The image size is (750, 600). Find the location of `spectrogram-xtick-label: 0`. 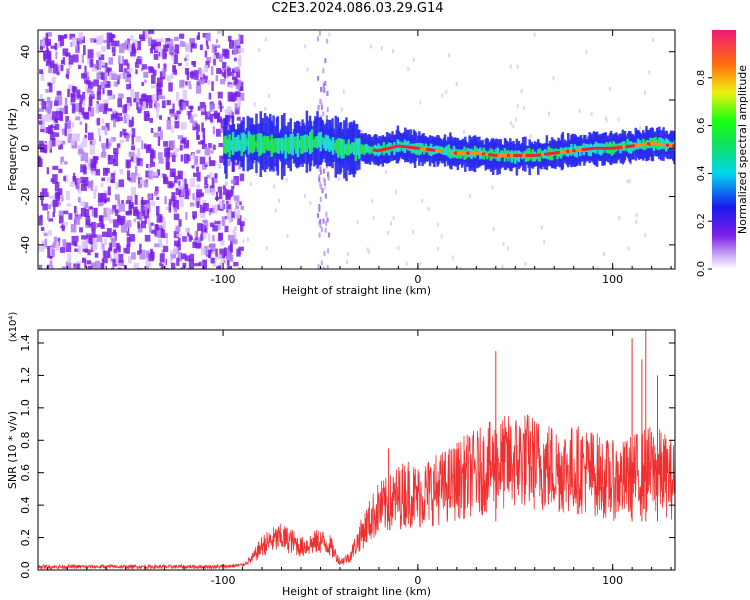

spectrogram-xtick-label: 0 is located at coordinates (417, 279).